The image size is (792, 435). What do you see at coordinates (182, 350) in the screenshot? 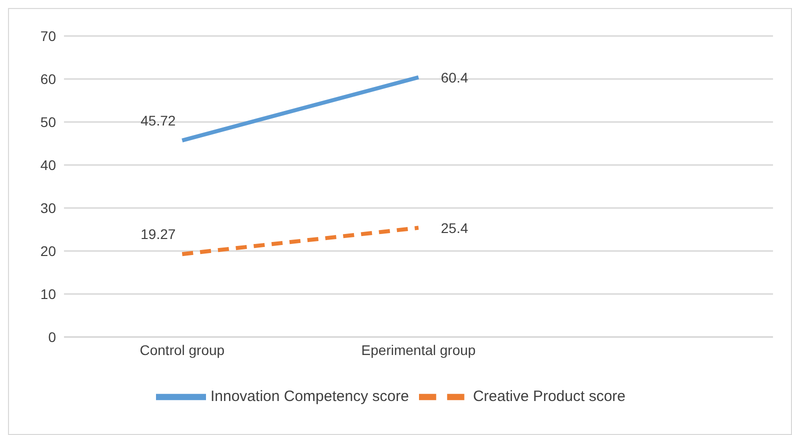
I see `x-tick-label: Control group` at bounding box center [182, 350].